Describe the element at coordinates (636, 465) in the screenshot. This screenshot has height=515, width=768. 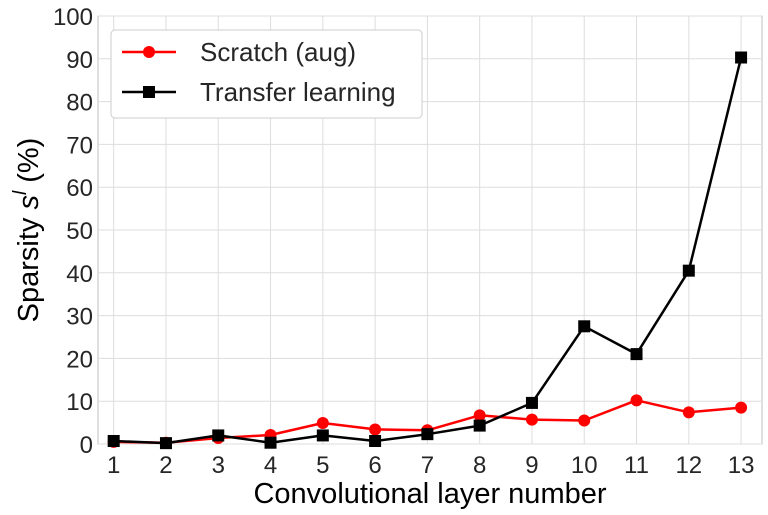
I see `x-tick-label: 11` at that location.